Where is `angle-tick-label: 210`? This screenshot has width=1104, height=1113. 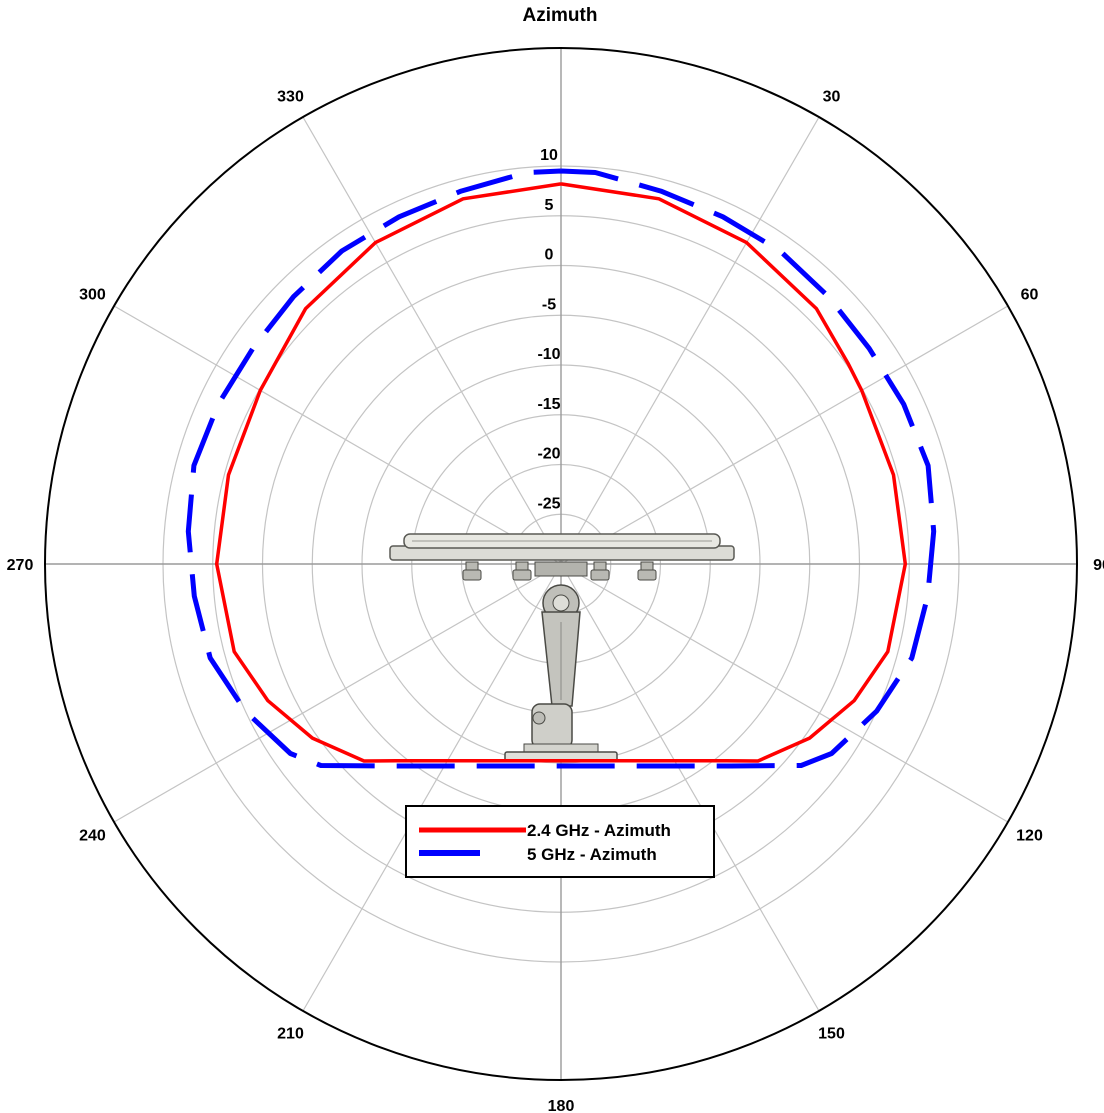 angle-tick-label: 210 is located at coordinates (290, 1034).